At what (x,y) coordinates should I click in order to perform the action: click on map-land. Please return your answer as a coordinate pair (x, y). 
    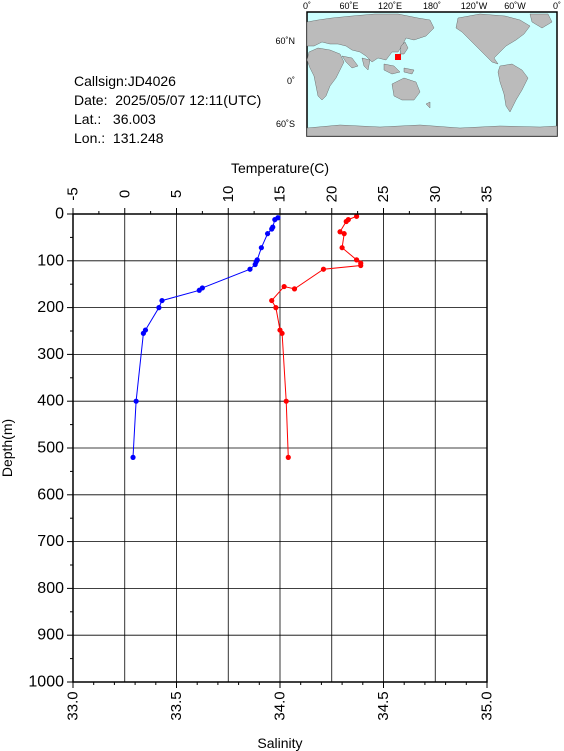
    Looking at the image, I should click on (432, 75).